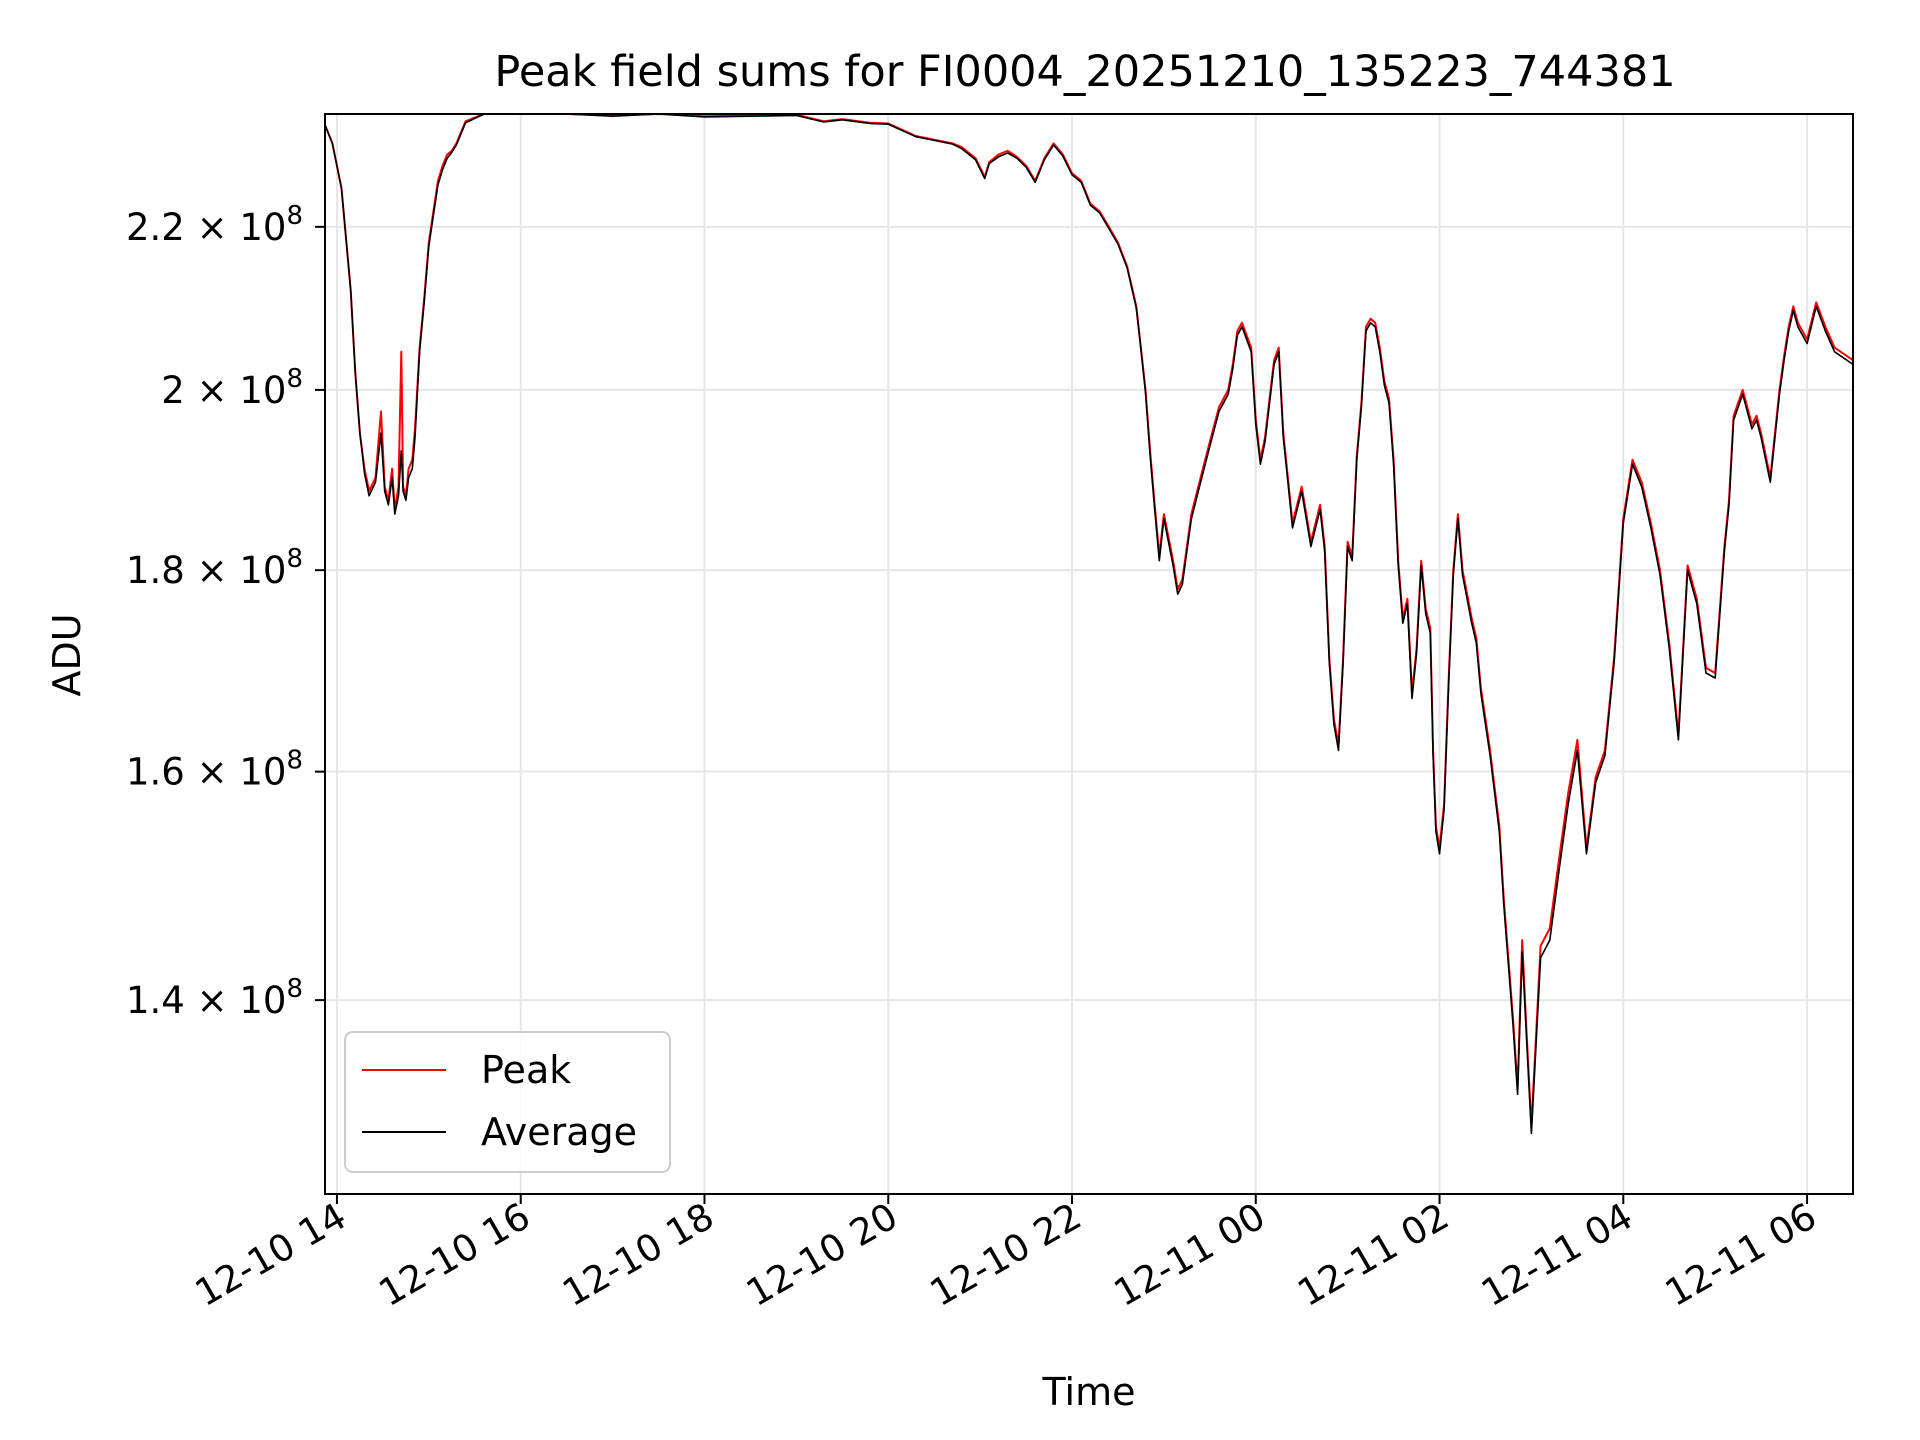 The height and width of the screenshot is (1440, 1920). What do you see at coordinates (214, 568) in the screenshot?
I see `y-tick-label: 1.8 × 108` at bounding box center [214, 568].